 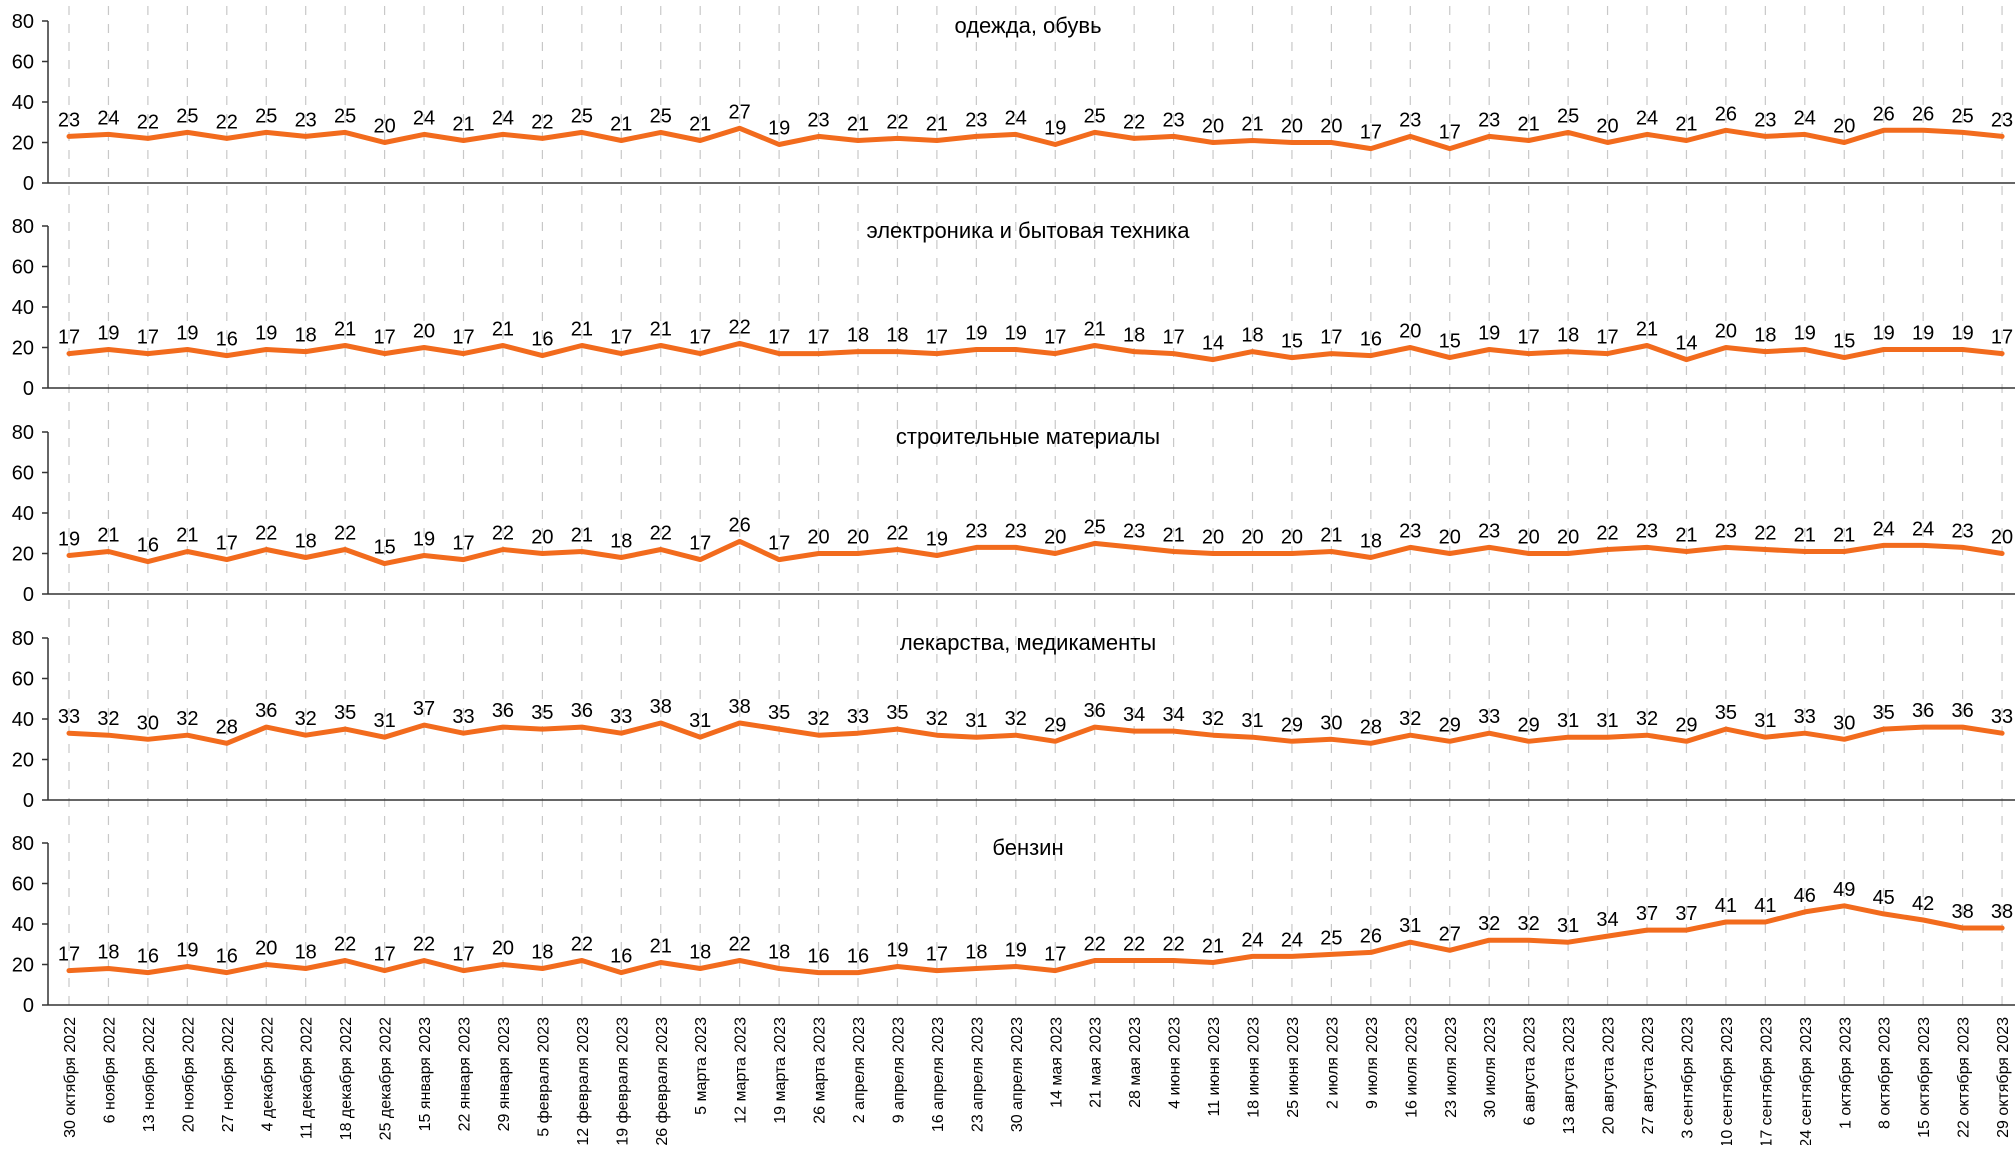 What do you see at coordinates (1686, 914) in the screenshot?
I see `data-label: 37` at bounding box center [1686, 914].